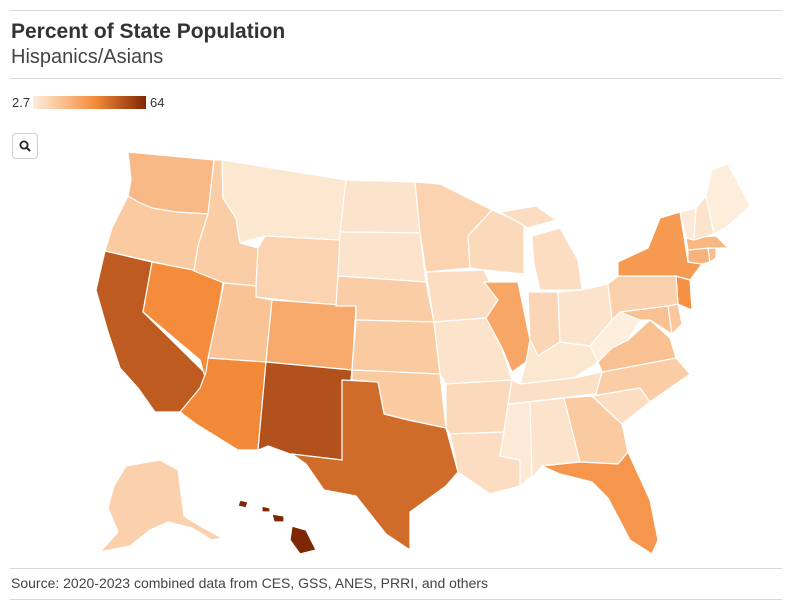  I want to click on search-icon, so click(25, 146).